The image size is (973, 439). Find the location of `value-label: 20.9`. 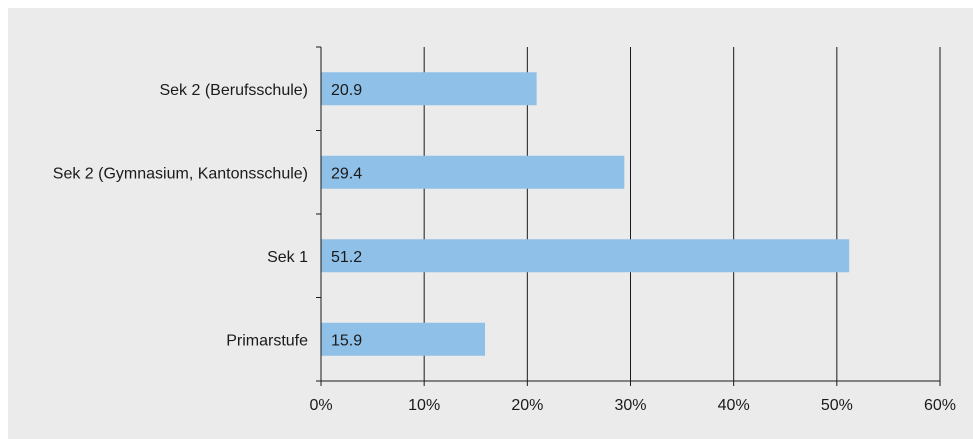

value-label: 20.9 is located at coordinates (346, 90).